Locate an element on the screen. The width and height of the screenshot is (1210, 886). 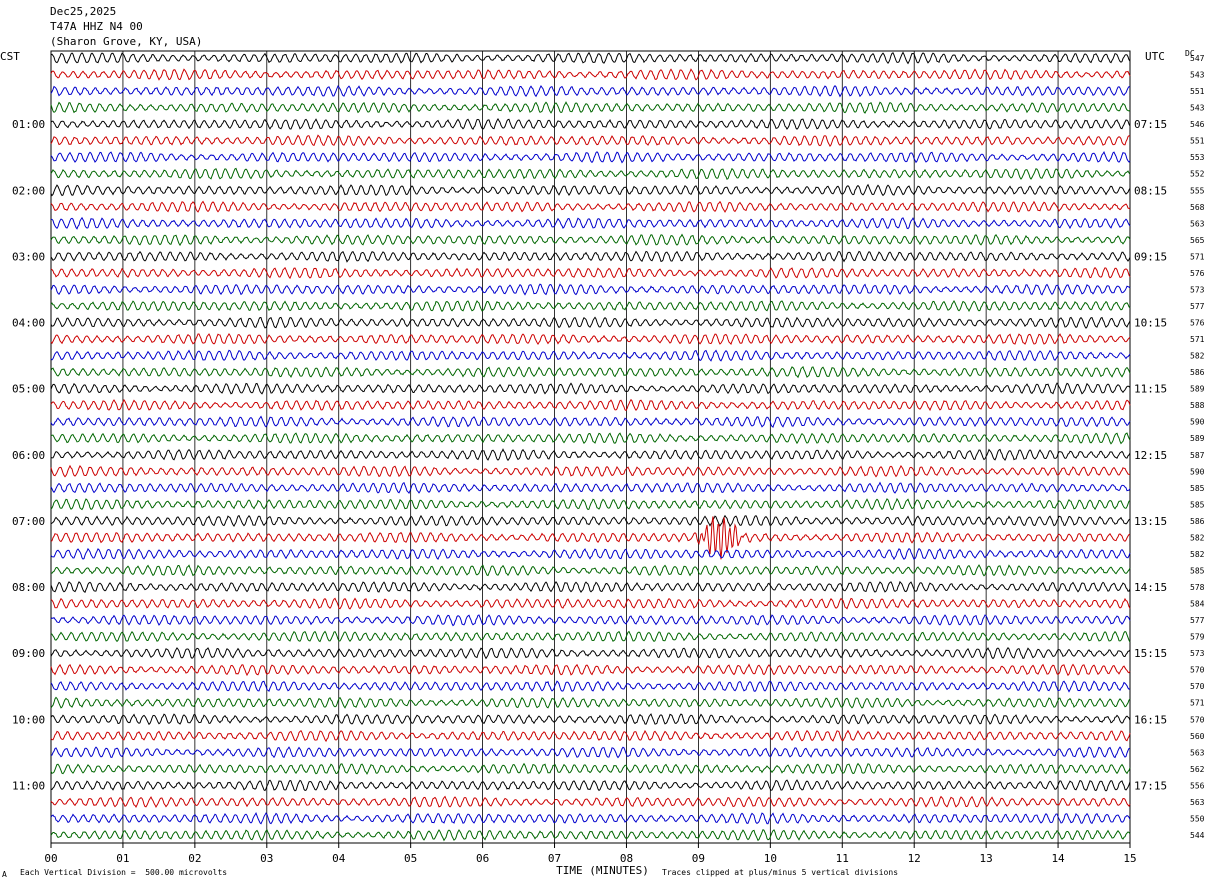
x-tick-label: 10 is located at coordinates (770, 858).